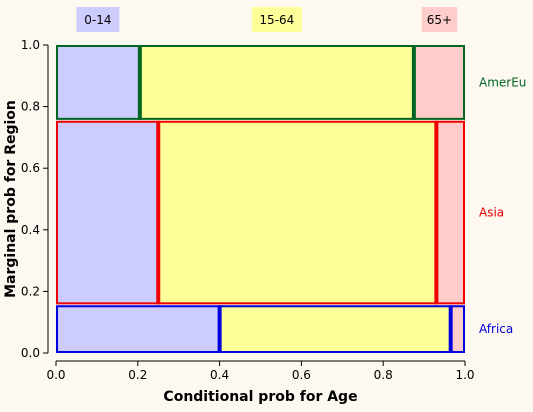  Describe the element at coordinates (219, 375) in the screenshot. I see `x-tick-label: 0.4` at that location.